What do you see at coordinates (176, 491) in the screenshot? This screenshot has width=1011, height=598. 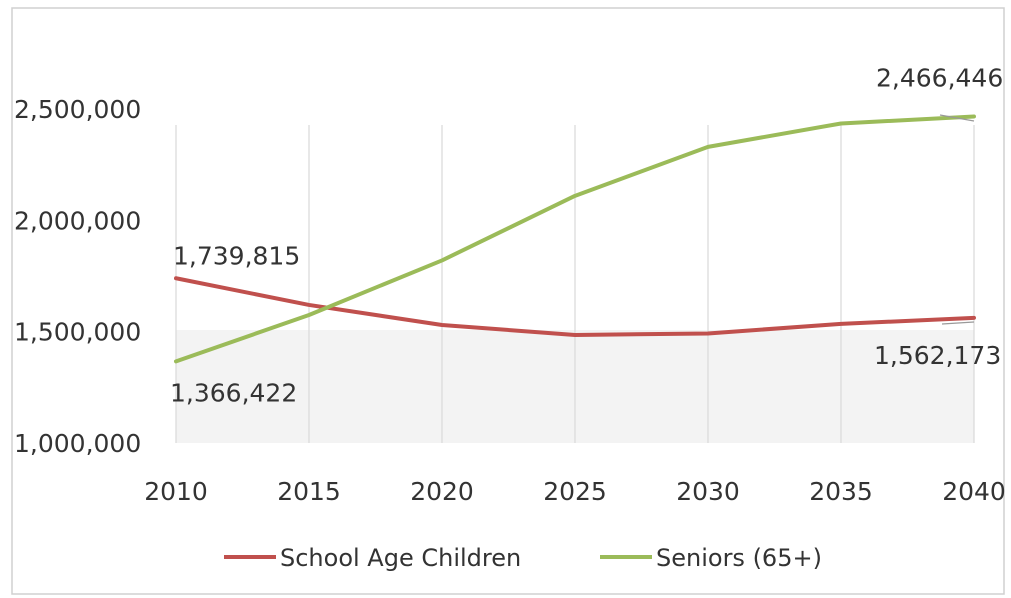 I see `x-tick-label: 2010` at bounding box center [176, 491].